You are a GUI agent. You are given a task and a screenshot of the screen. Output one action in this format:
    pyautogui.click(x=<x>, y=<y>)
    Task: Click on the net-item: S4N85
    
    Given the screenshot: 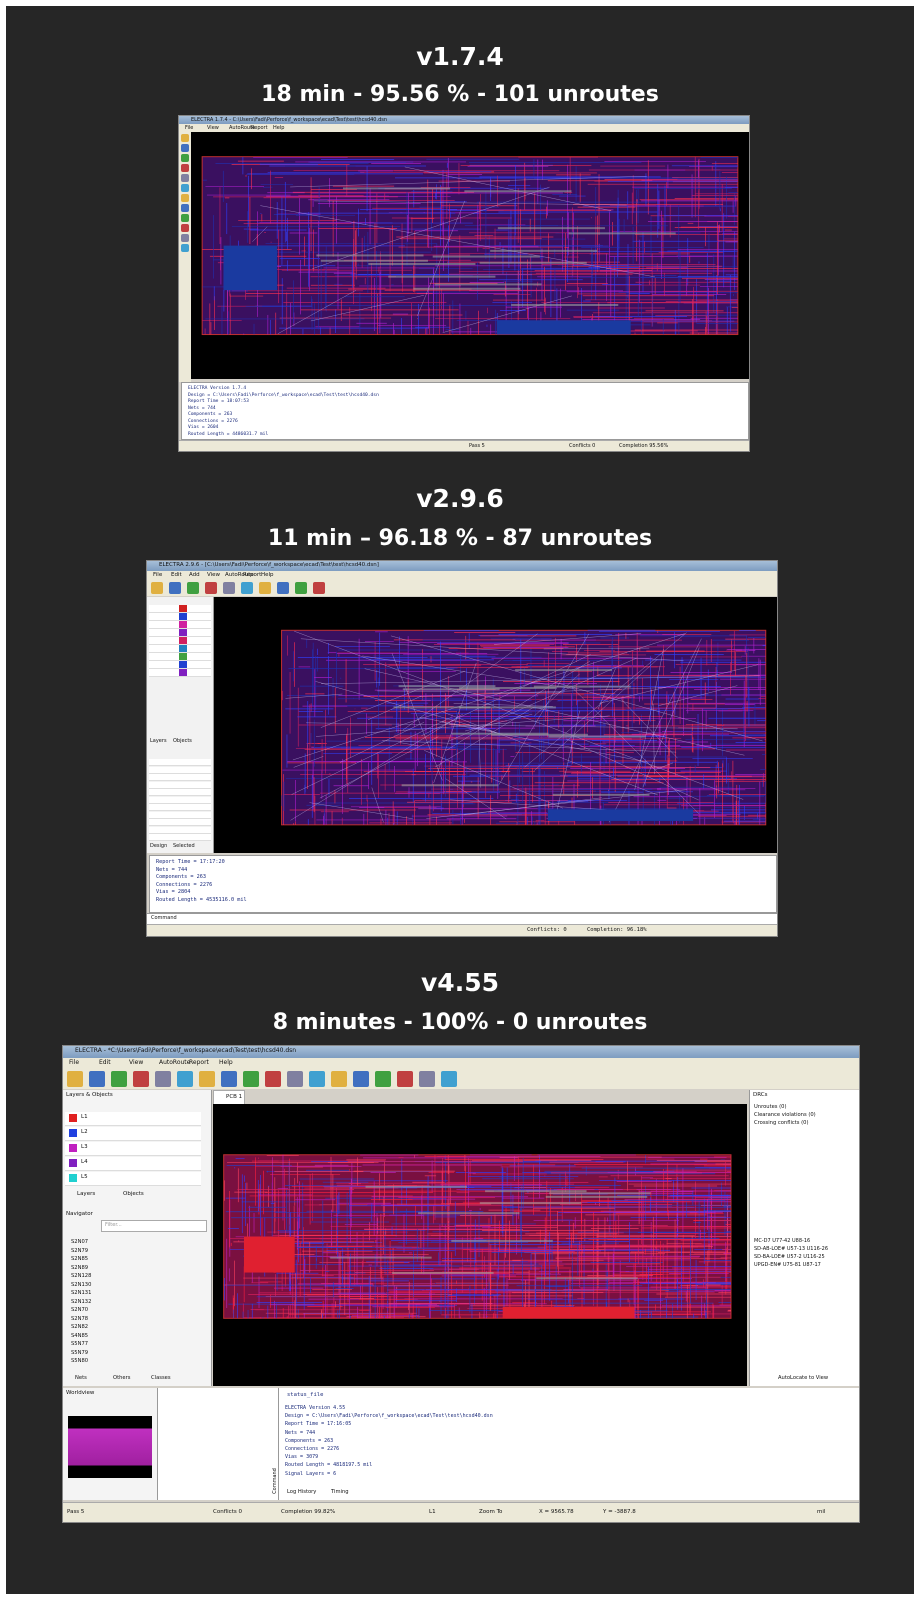 What is the action you would take?
    pyautogui.click(x=80, y=1335)
    